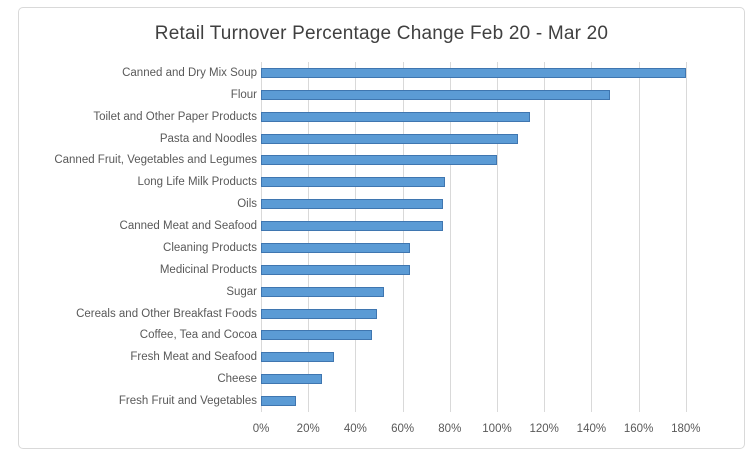 The image size is (754, 461). Describe the element at coordinates (187, 401) in the screenshot. I see `category-label: Fresh Fruit and Vegetables` at that location.